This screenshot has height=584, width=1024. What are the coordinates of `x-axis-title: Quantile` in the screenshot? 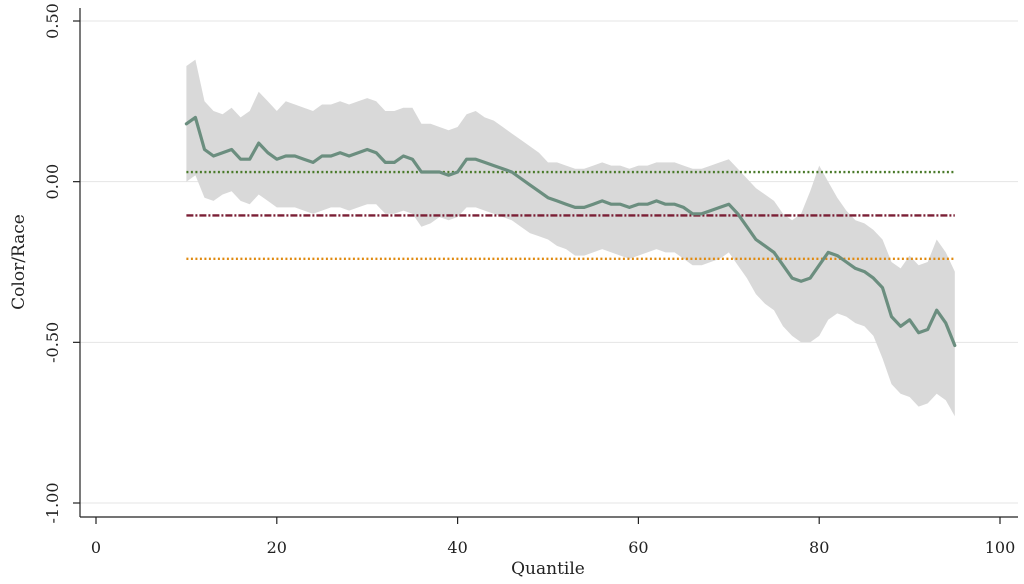 It's located at (548, 569).